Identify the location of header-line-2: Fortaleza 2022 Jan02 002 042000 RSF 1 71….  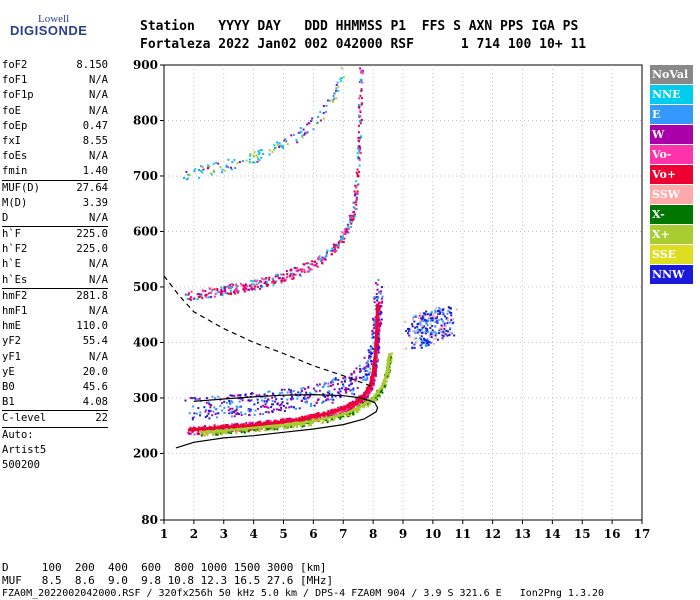
(363, 44).